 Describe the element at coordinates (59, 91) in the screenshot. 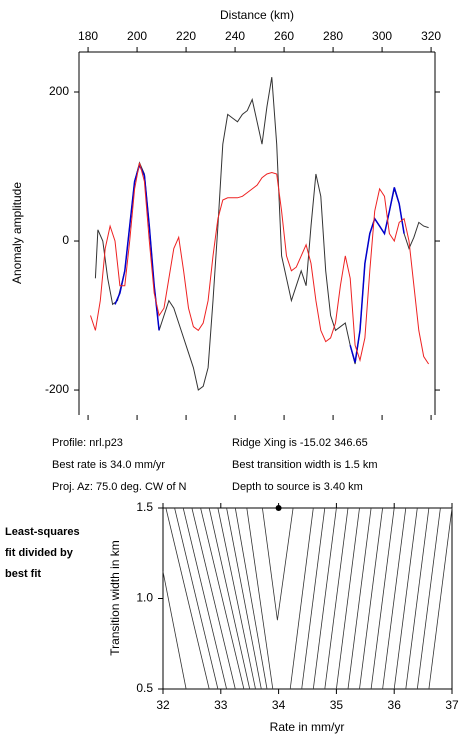

I see `y-tick-label: 200` at that location.